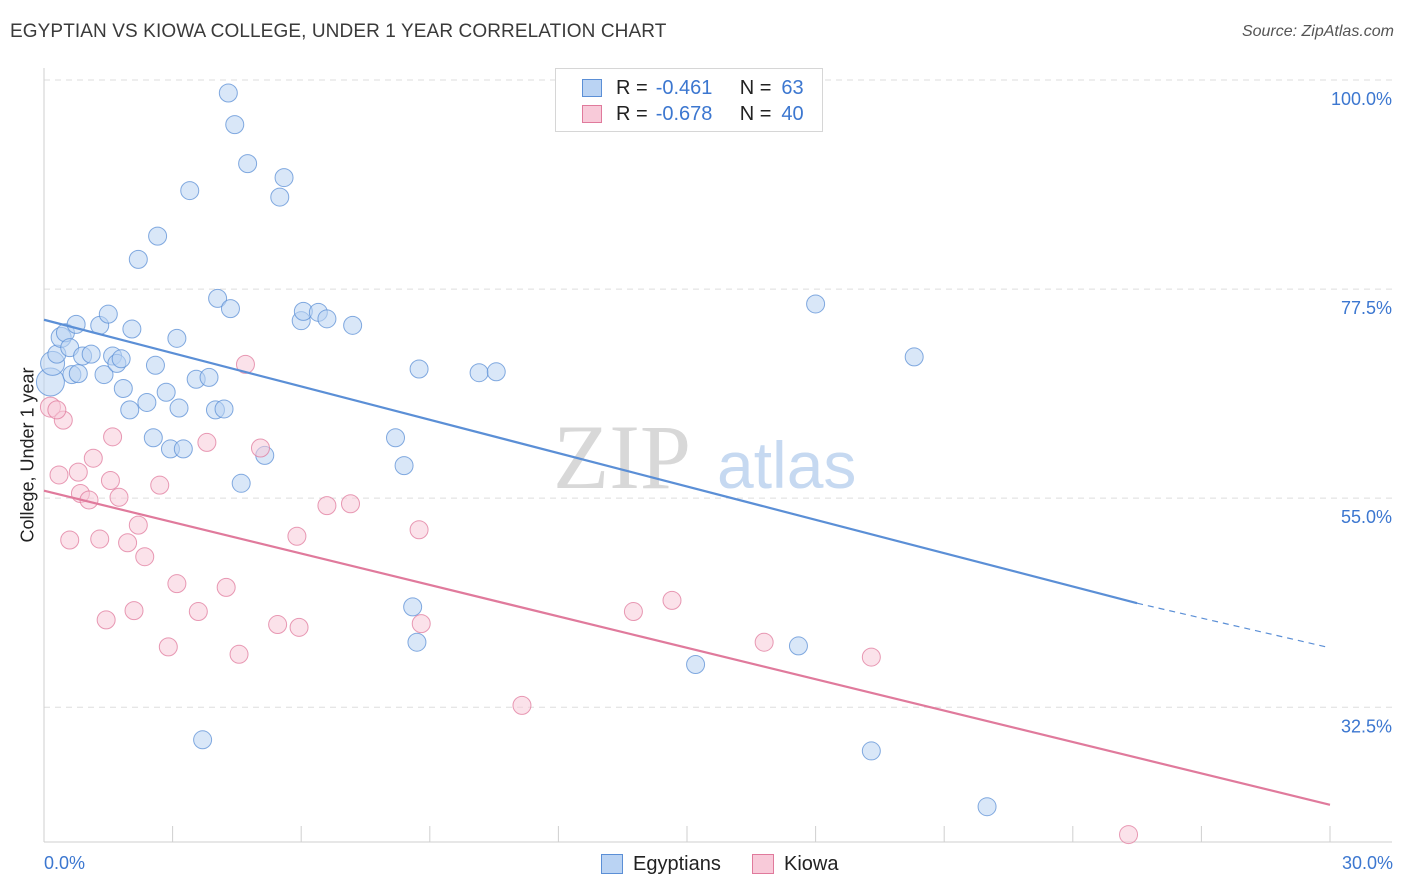 The width and height of the screenshot is (1406, 892). Describe the element at coordinates (677, 863) in the screenshot. I see `legend-label-egyptians: Egyptians` at that location.